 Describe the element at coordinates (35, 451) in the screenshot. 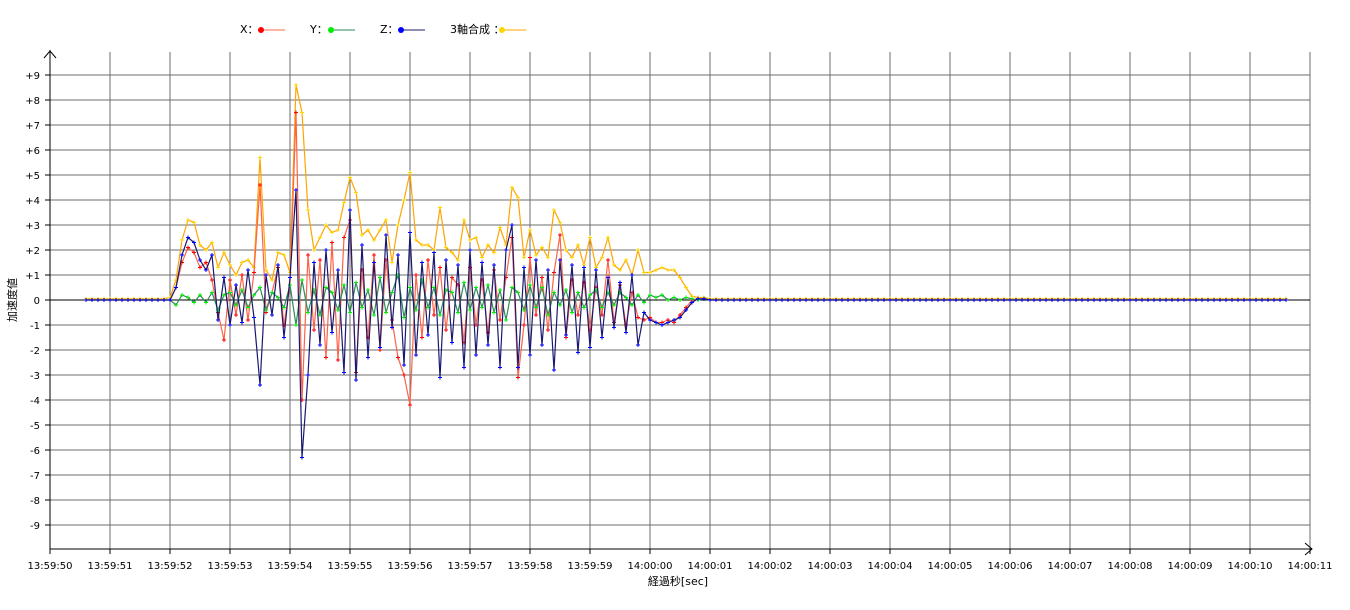

I see `y-tick-label: -6` at that location.